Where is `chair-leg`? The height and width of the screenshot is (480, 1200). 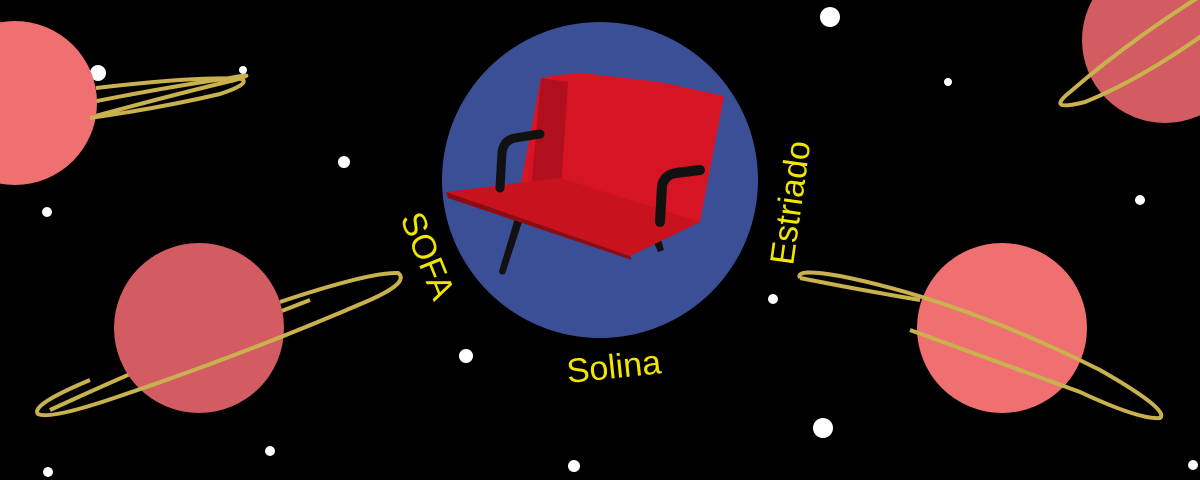
chair-leg is located at coordinates (510, 246).